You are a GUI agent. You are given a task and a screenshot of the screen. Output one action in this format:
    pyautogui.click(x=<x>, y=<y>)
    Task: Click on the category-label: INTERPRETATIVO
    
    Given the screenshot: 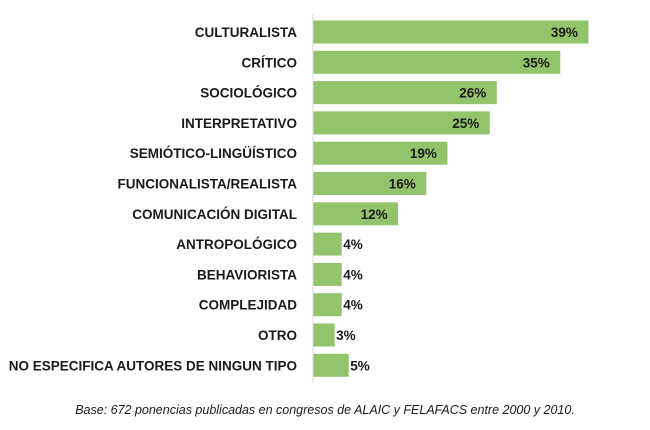 What is the action you would take?
    pyautogui.click(x=239, y=123)
    